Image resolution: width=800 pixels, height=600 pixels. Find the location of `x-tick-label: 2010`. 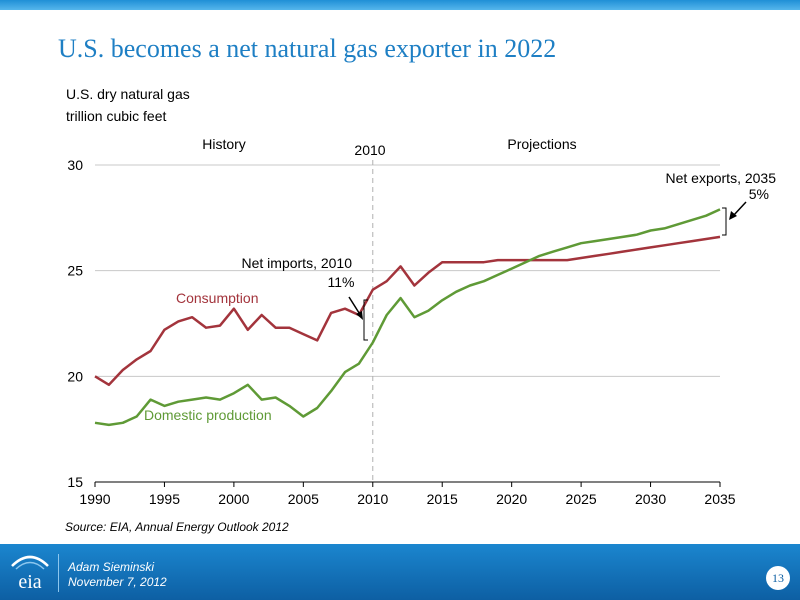

x-tick-label: 2010 is located at coordinates (372, 499).